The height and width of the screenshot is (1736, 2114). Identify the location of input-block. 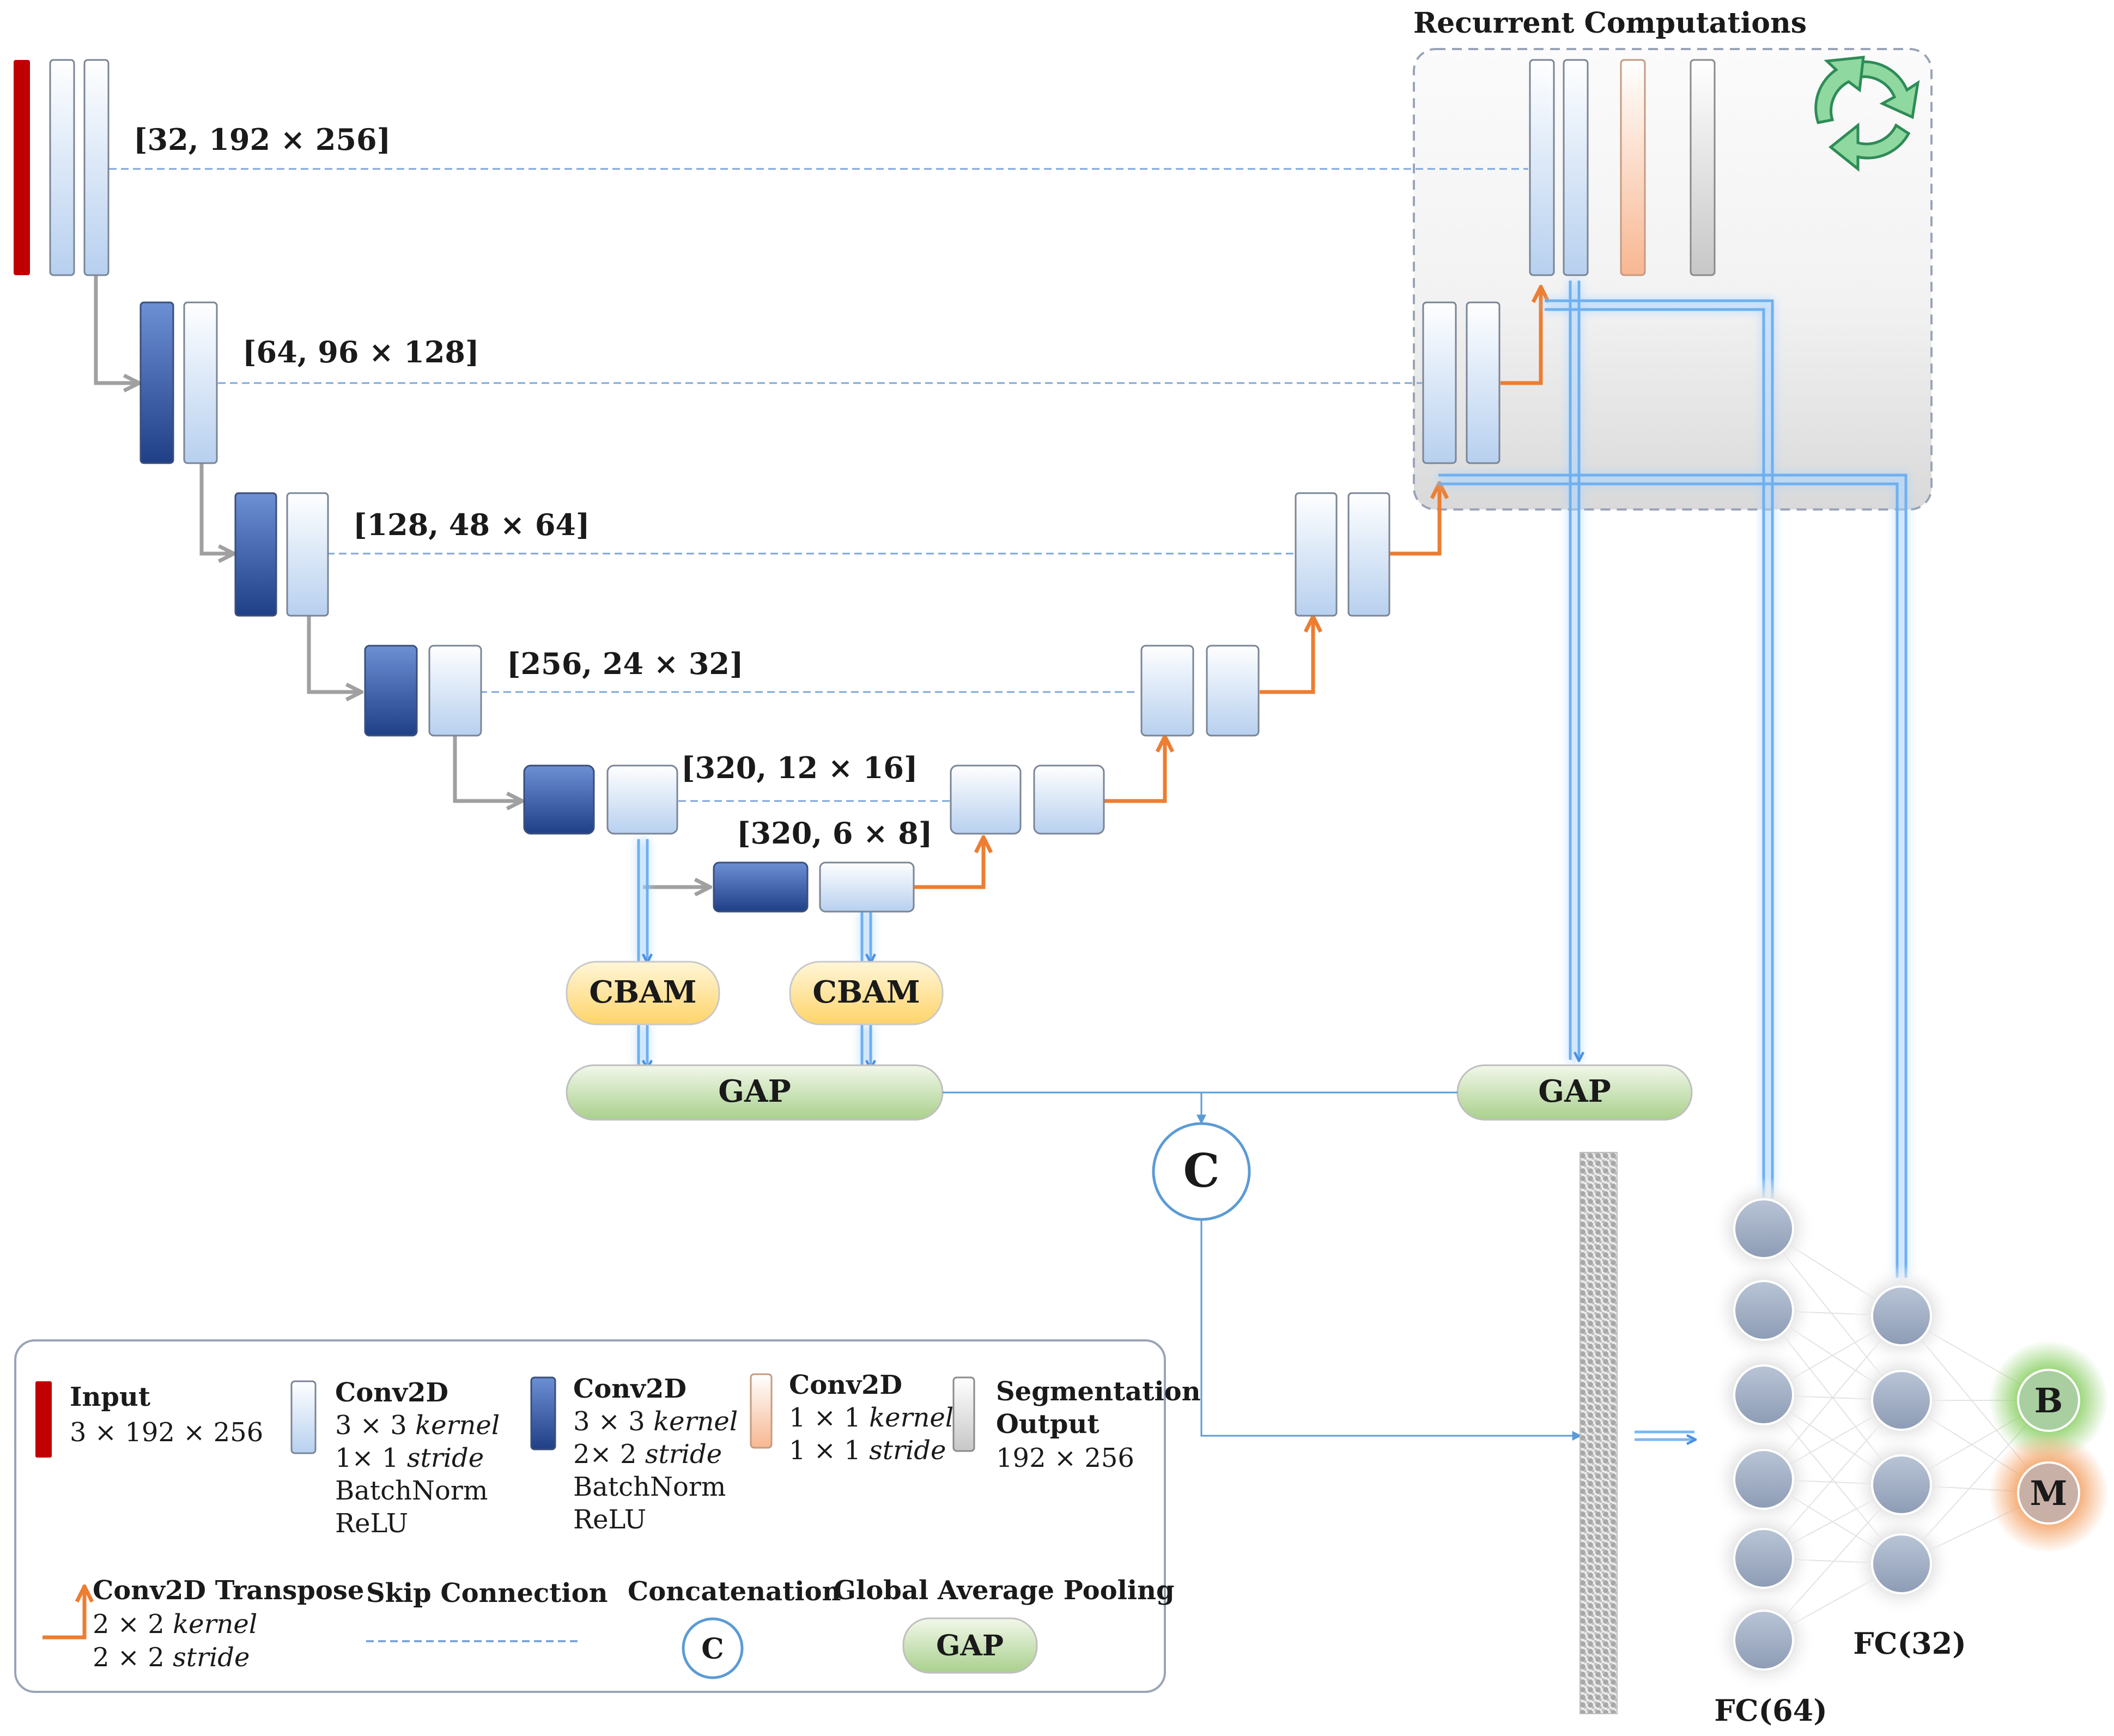
(22, 168).